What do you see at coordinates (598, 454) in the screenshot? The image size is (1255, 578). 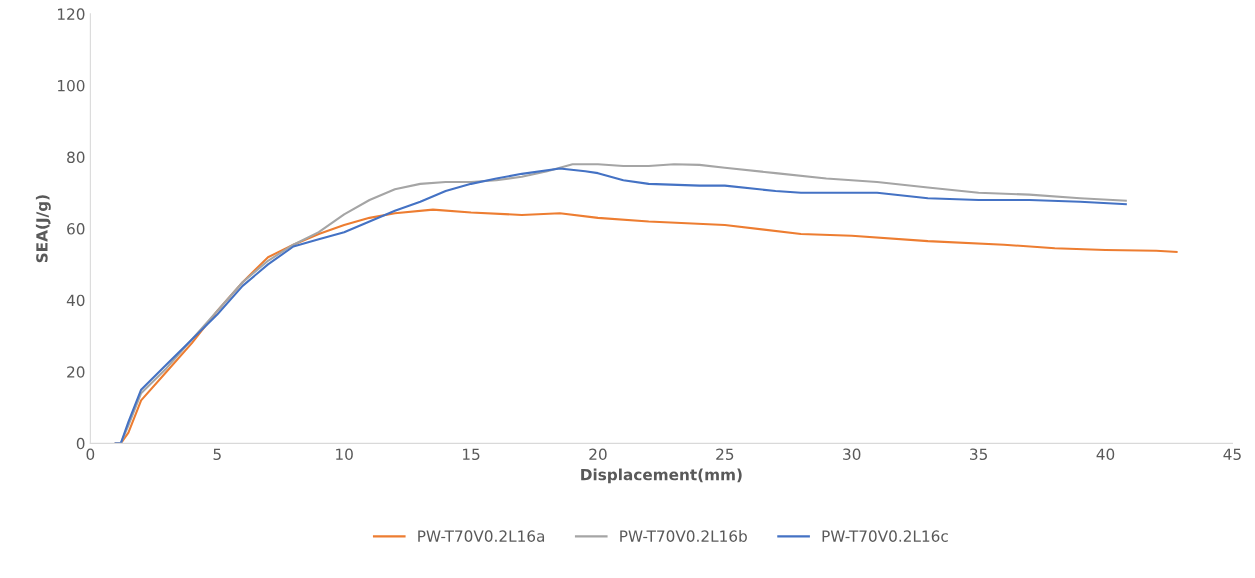 I see `x-tick-label: 20` at bounding box center [598, 454].